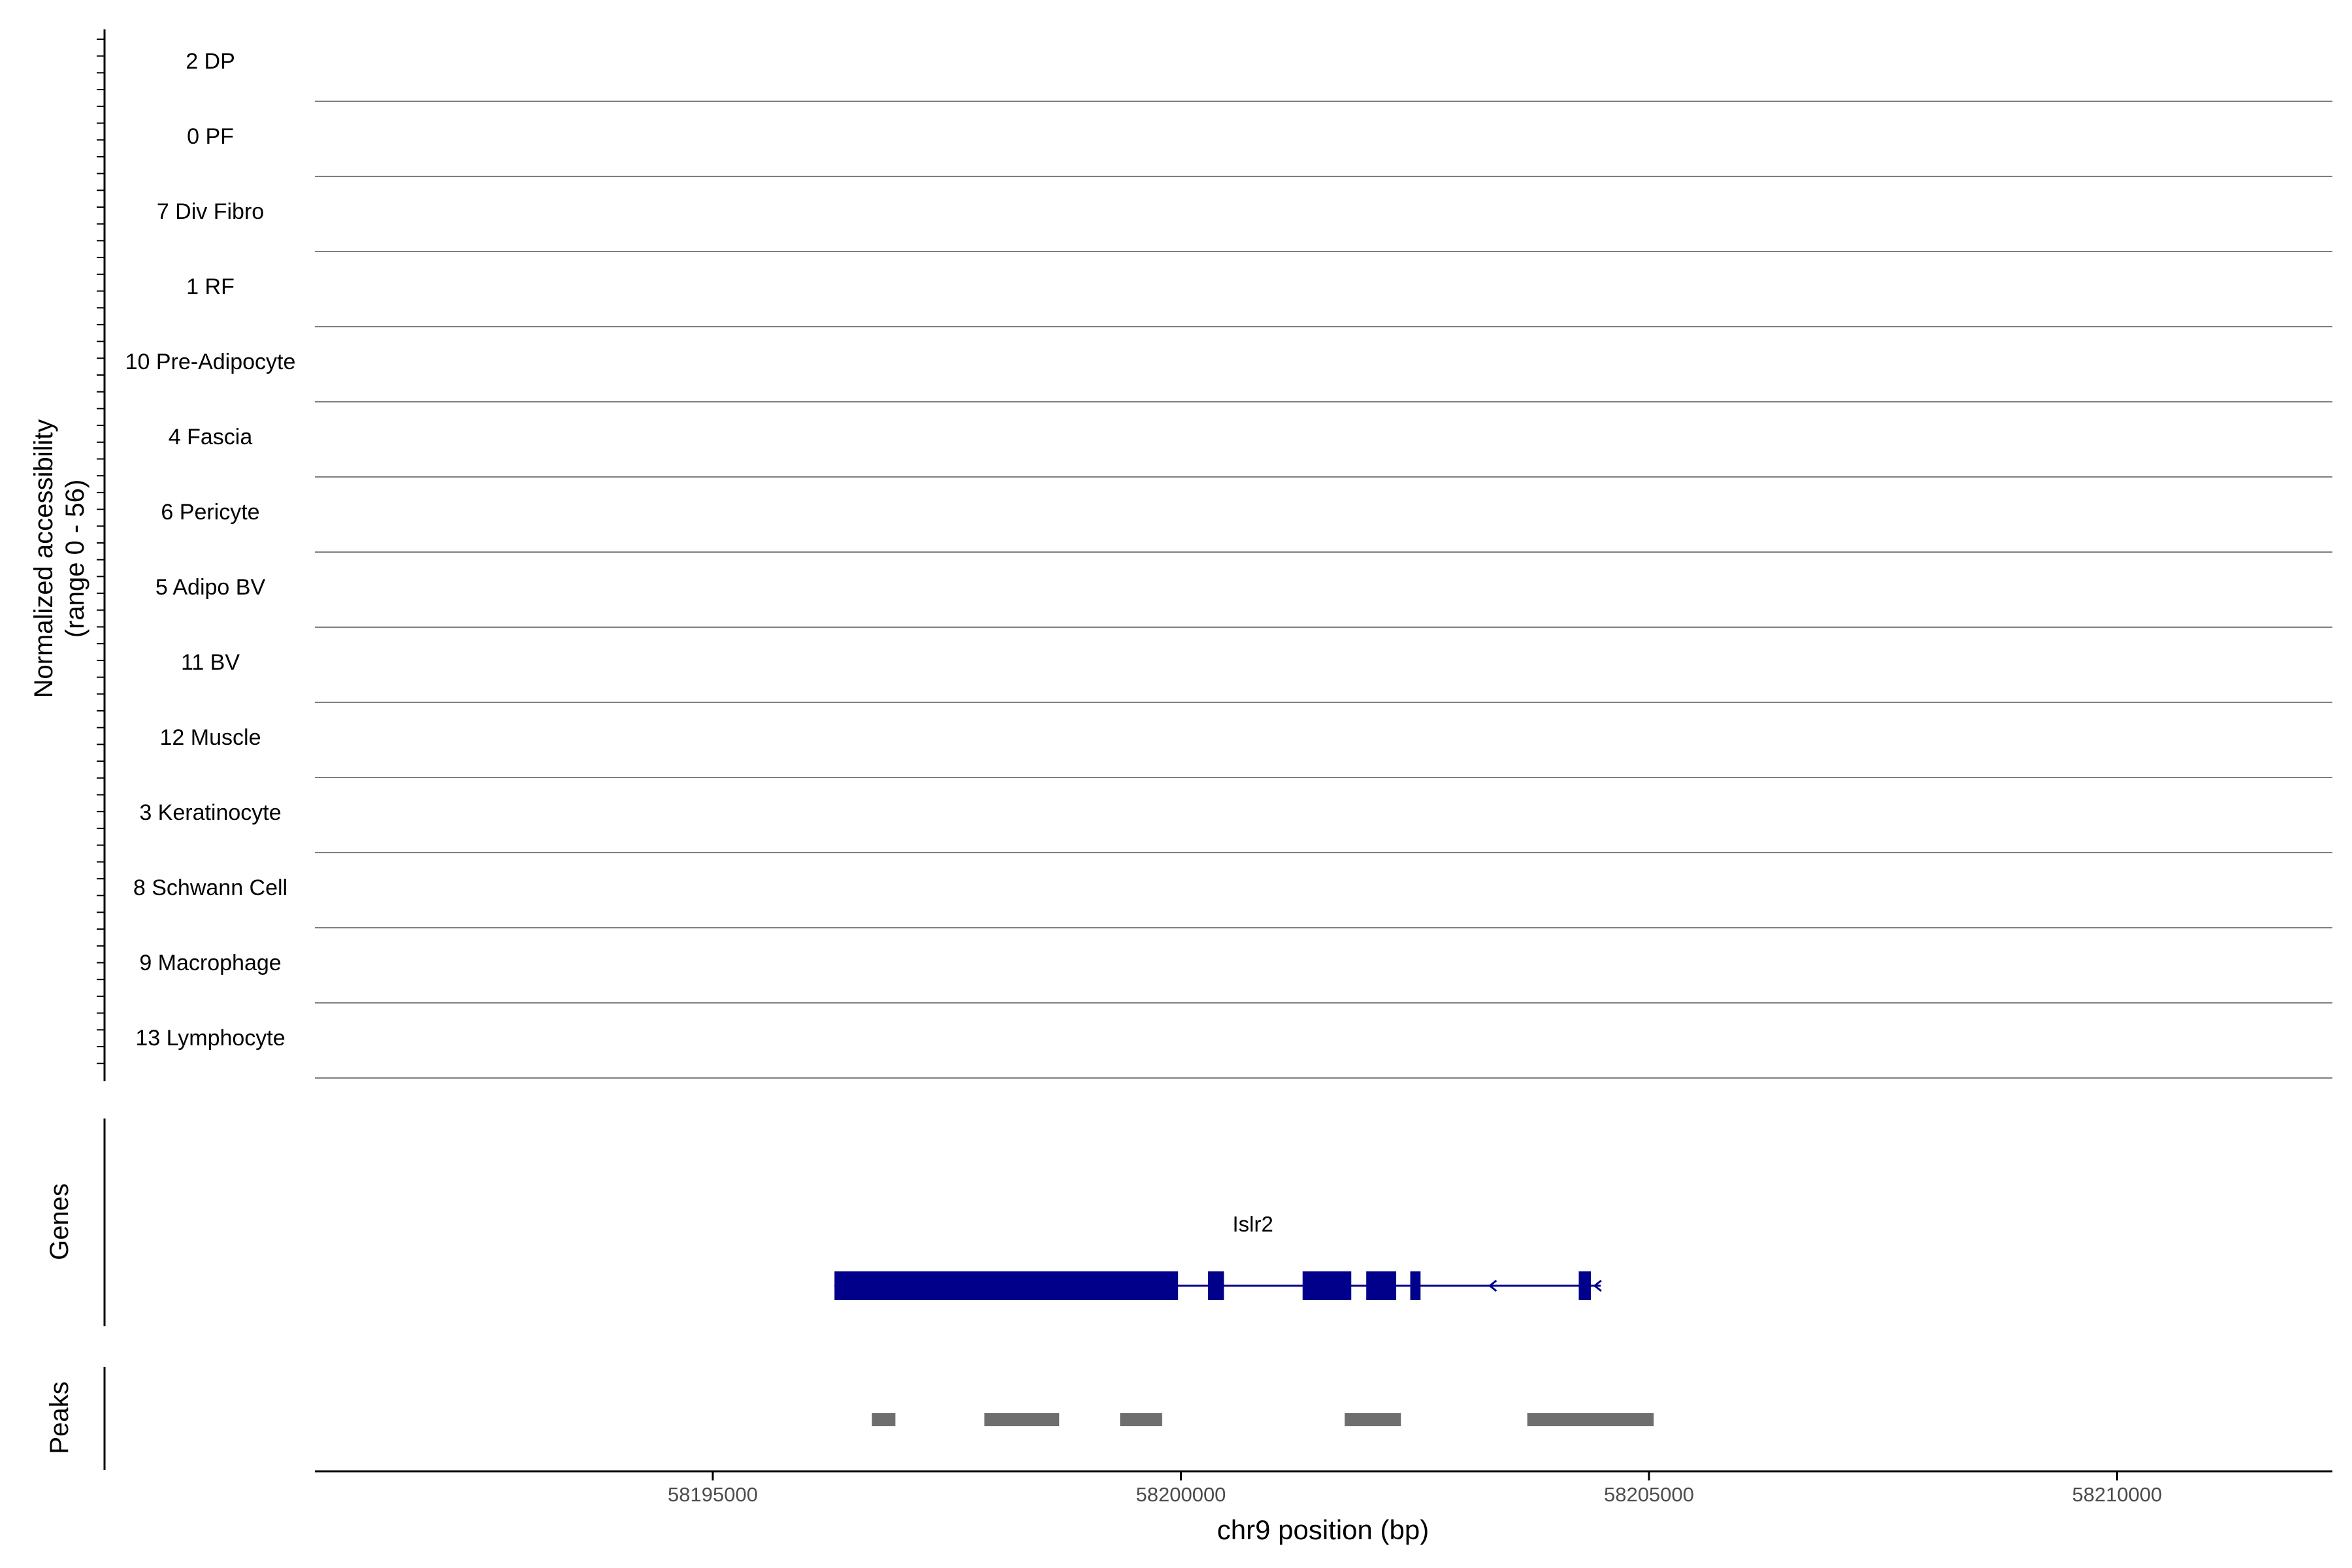 The image size is (2352, 1568). What do you see at coordinates (210, 136) in the screenshot?
I see `track-label: 0 PF` at bounding box center [210, 136].